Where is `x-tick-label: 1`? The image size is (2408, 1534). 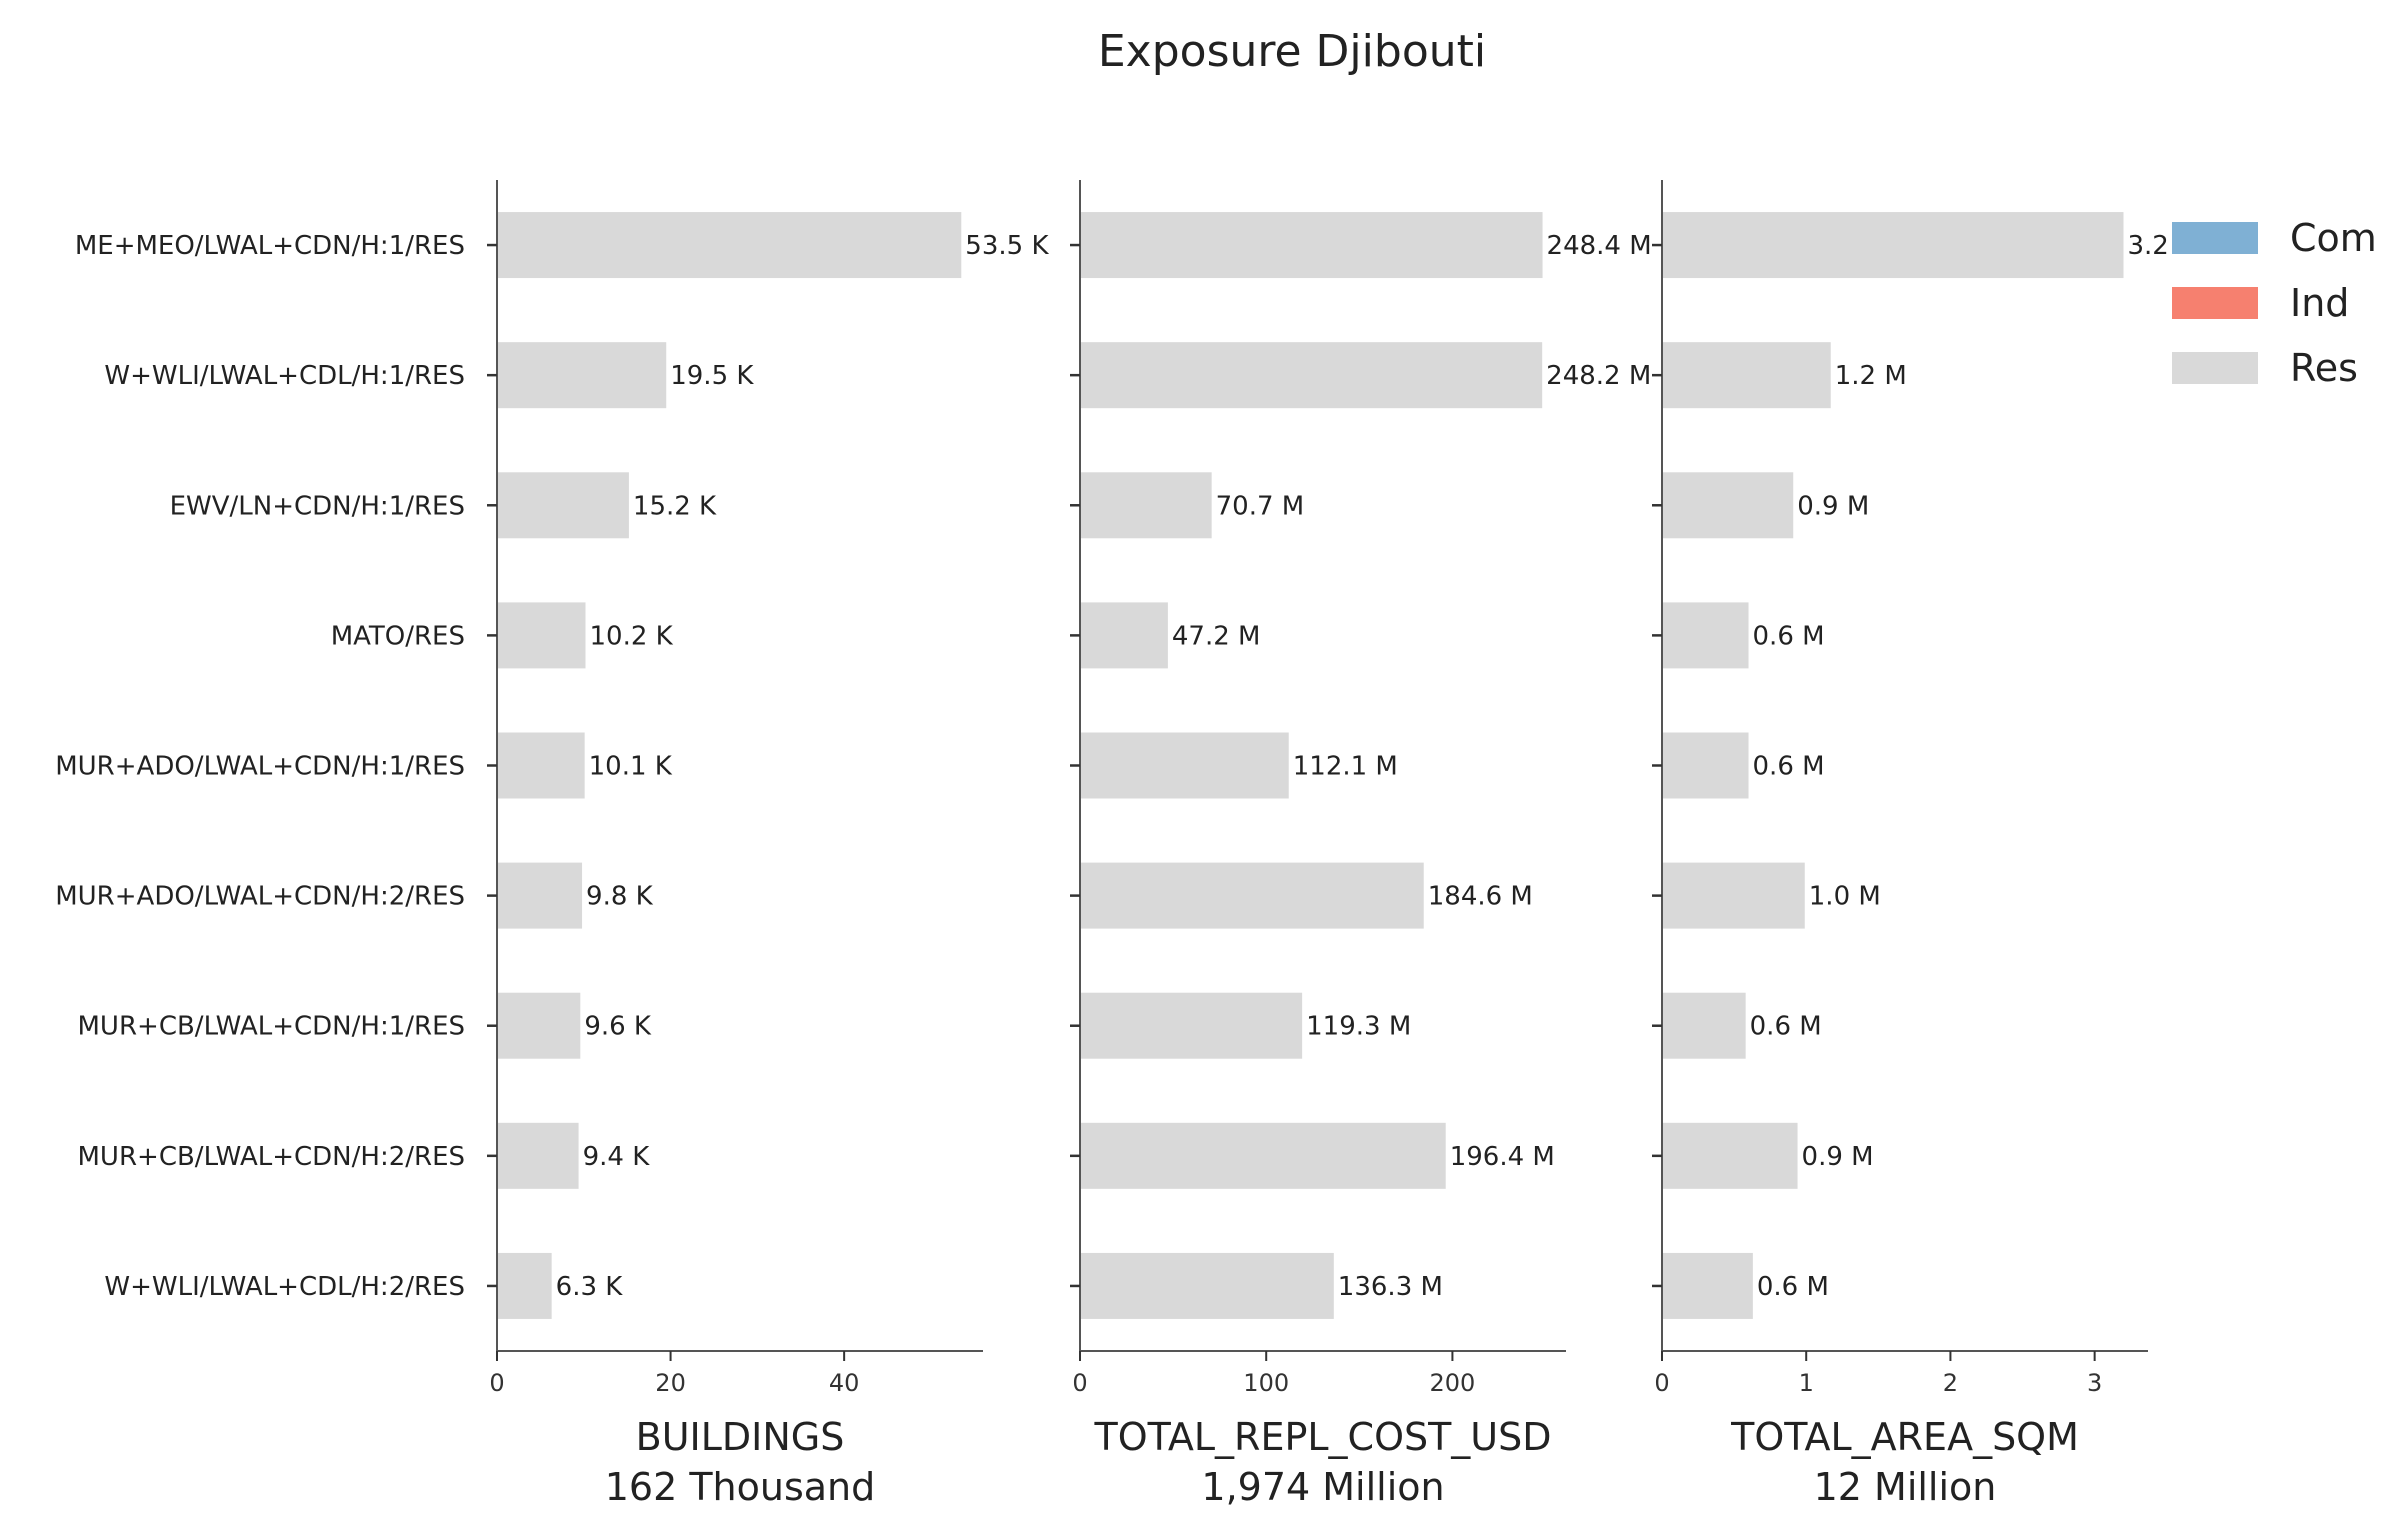 x-tick-label: 1 is located at coordinates (1806, 1383).